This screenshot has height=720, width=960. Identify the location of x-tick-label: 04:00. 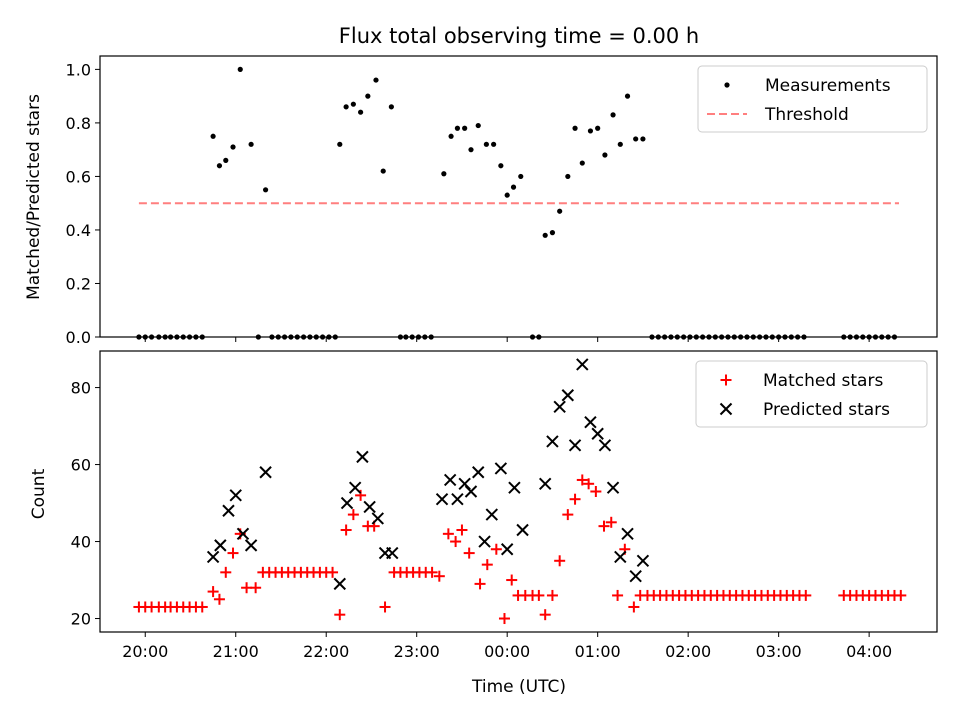
(869, 651).